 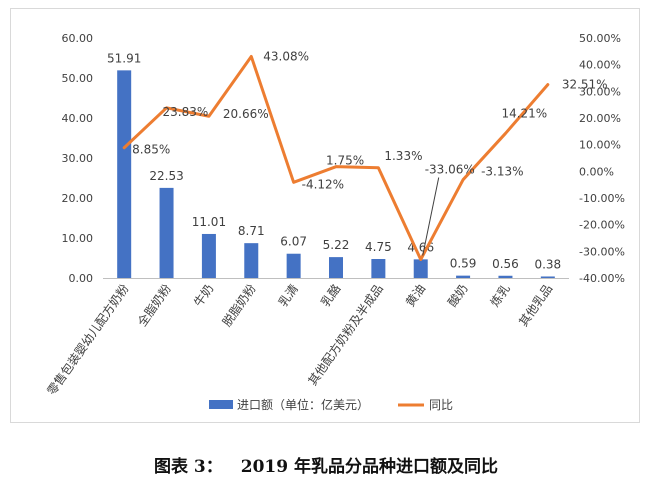 I want to click on legend: 进口额（单位：亿美元） 同比, so click(x=331, y=404).